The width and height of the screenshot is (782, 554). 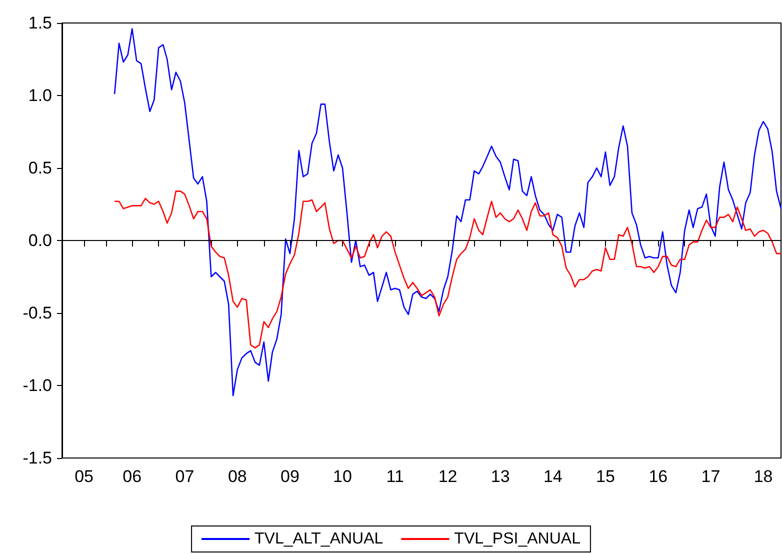 What do you see at coordinates (342, 476) in the screenshot?
I see `x-tick-label: 10` at bounding box center [342, 476].